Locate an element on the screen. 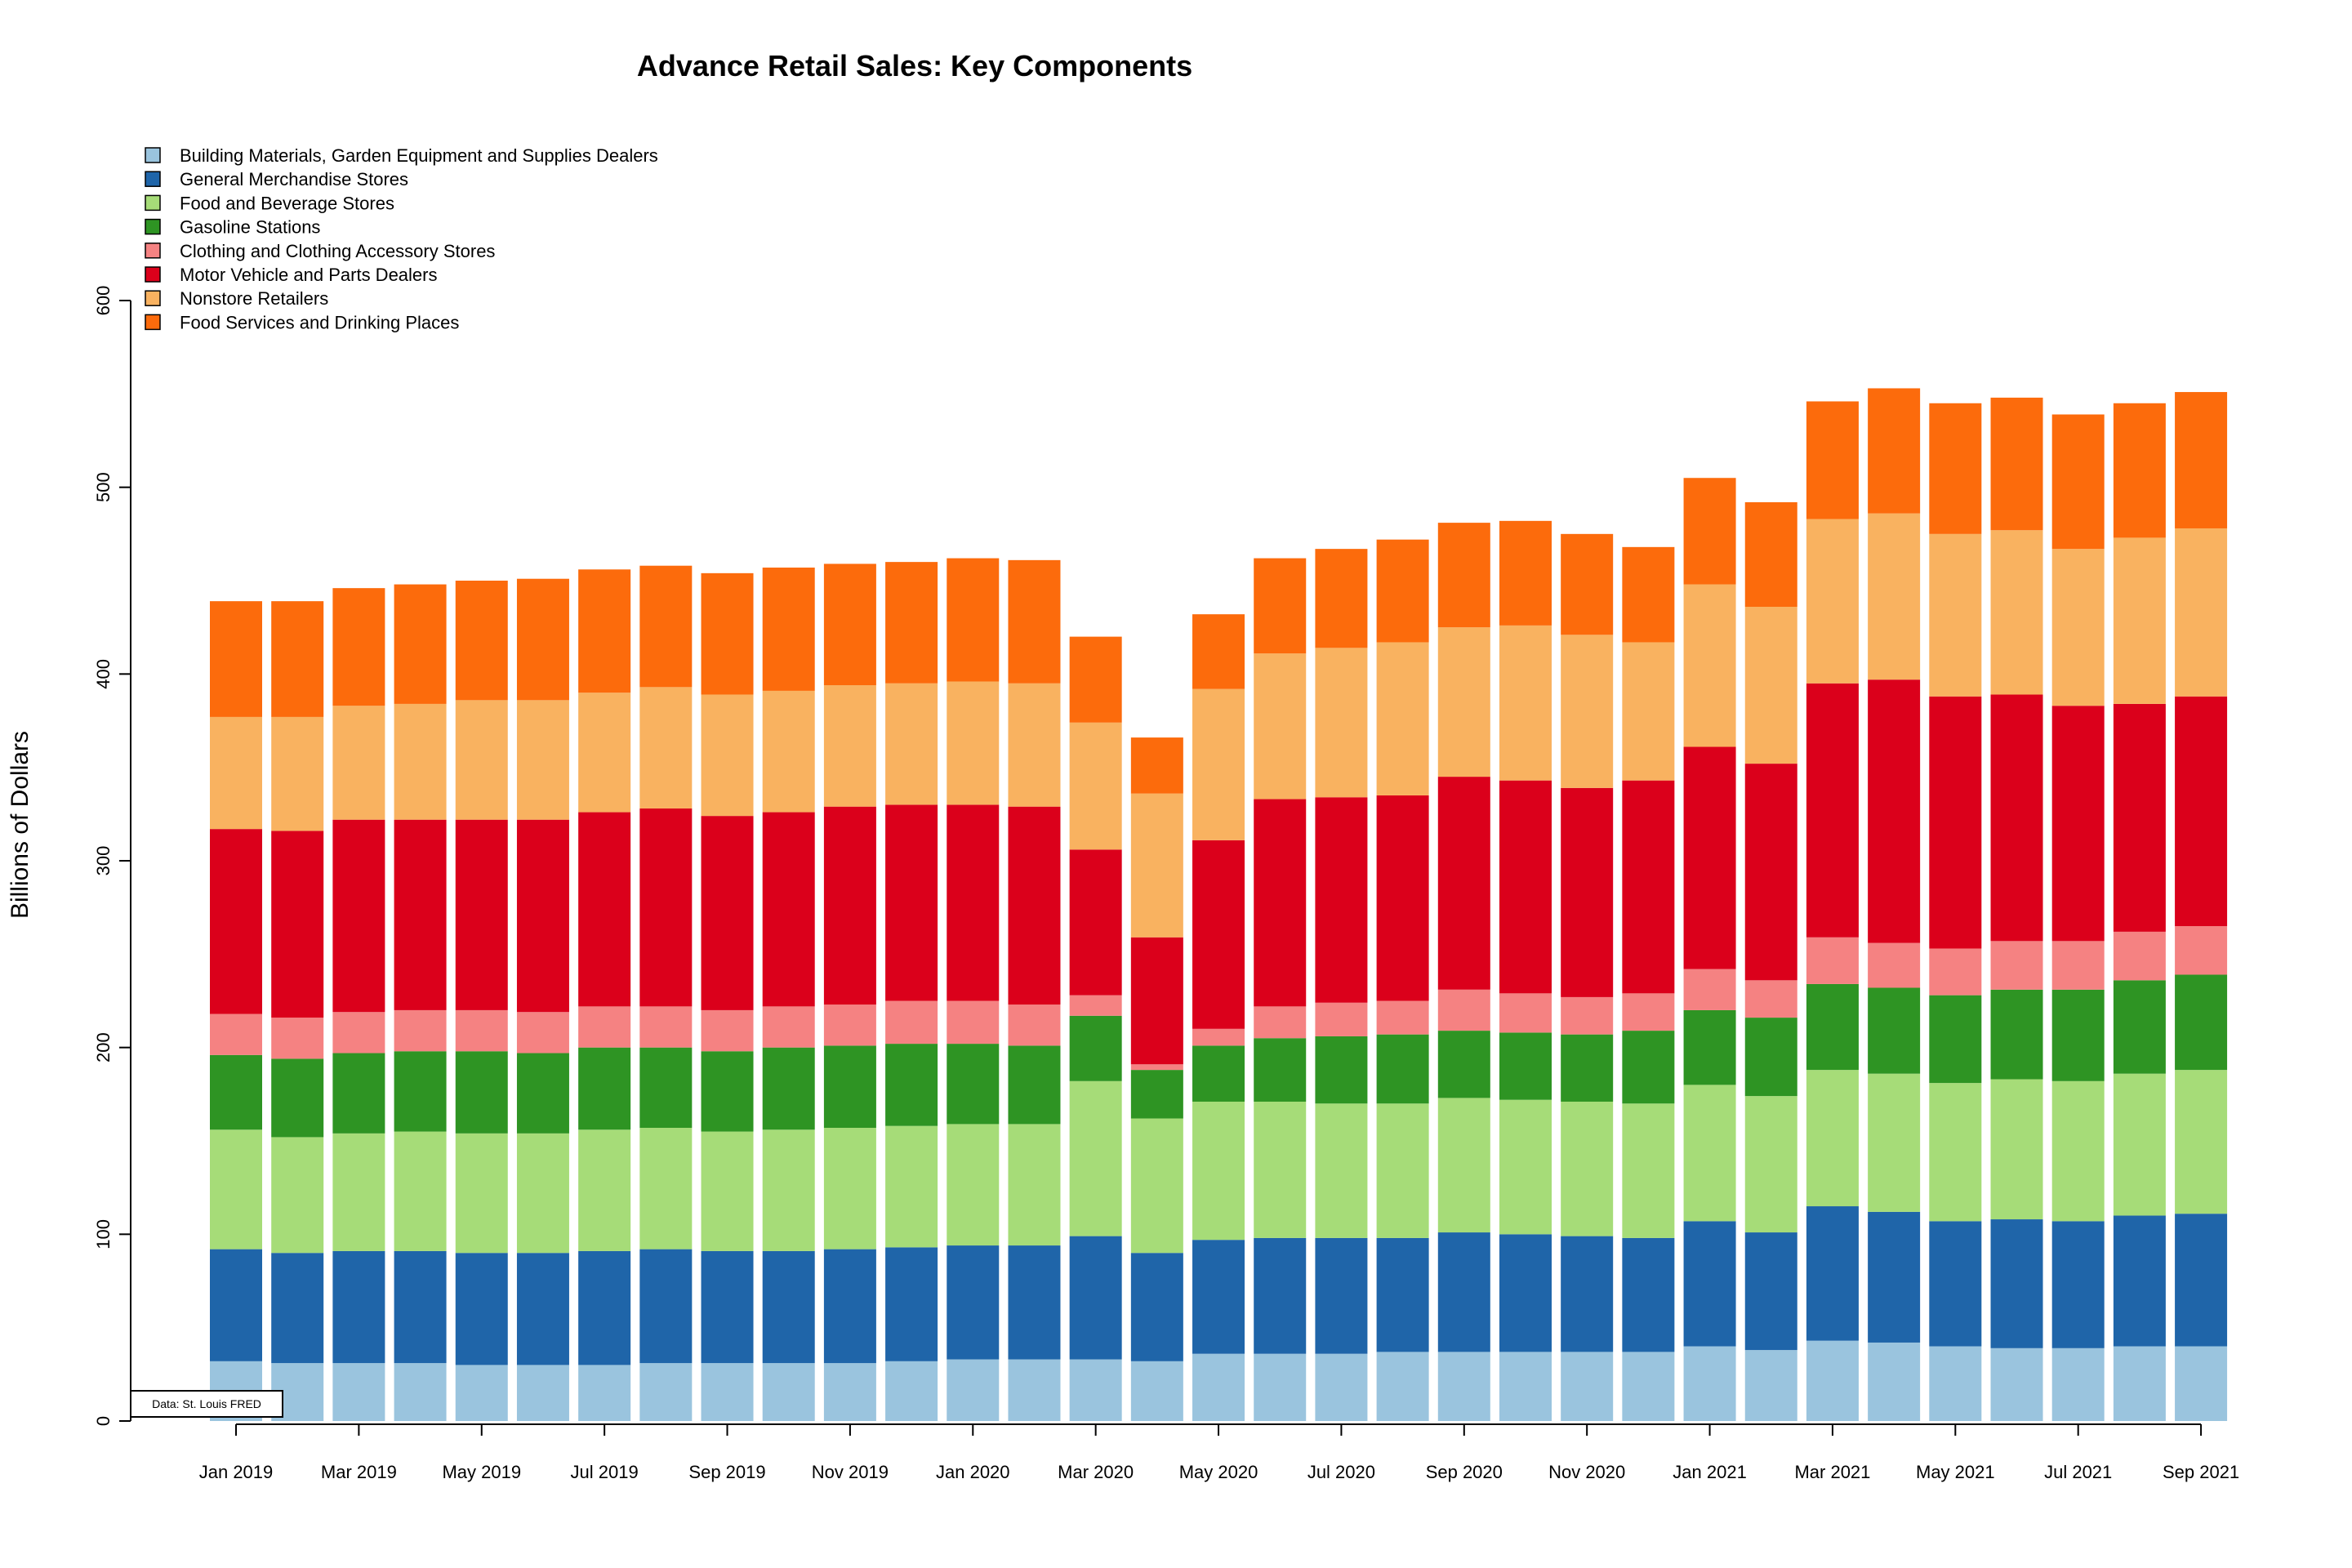 The height and width of the screenshot is (1568, 2352). legend-label: Clothing and Clothing Accessory Stores is located at coordinates (337, 251).